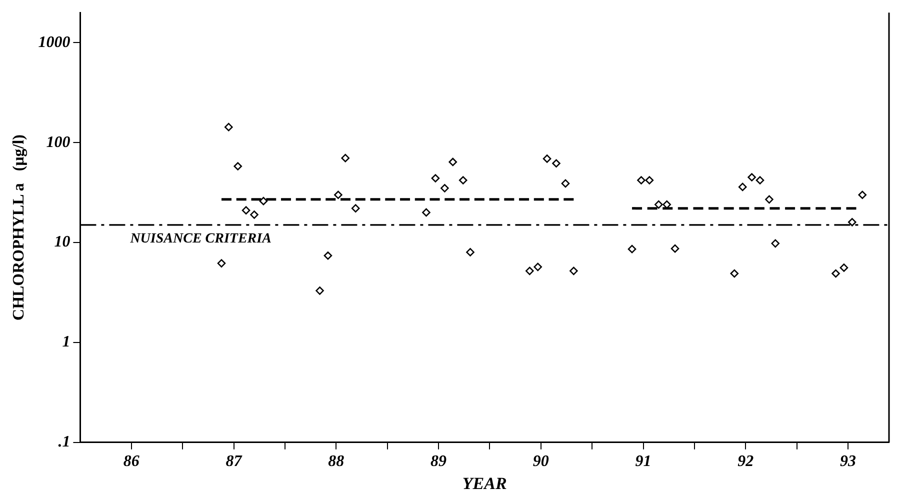  Describe the element at coordinates (64, 442) in the screenshot. I see `y-tick-label: .1` at that location.